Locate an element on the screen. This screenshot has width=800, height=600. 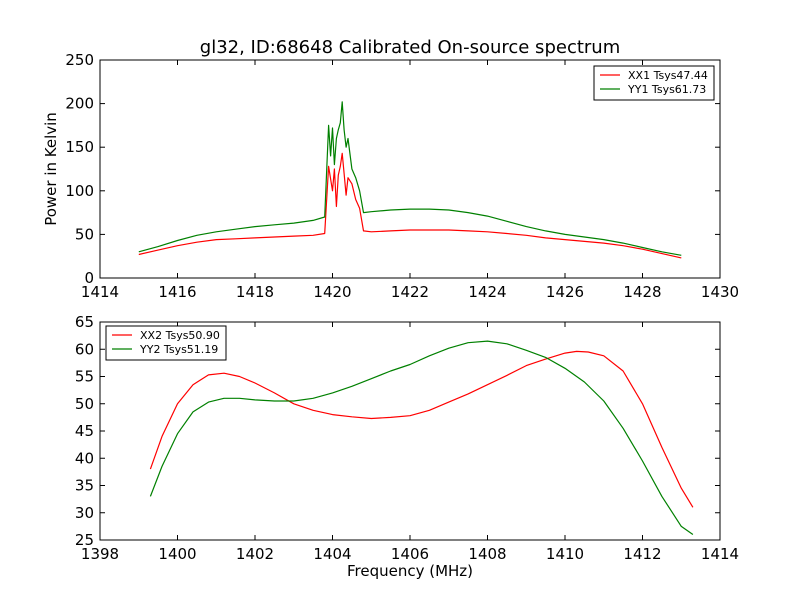
x-tick-label: 1426 is located at coordinates (565, 292).